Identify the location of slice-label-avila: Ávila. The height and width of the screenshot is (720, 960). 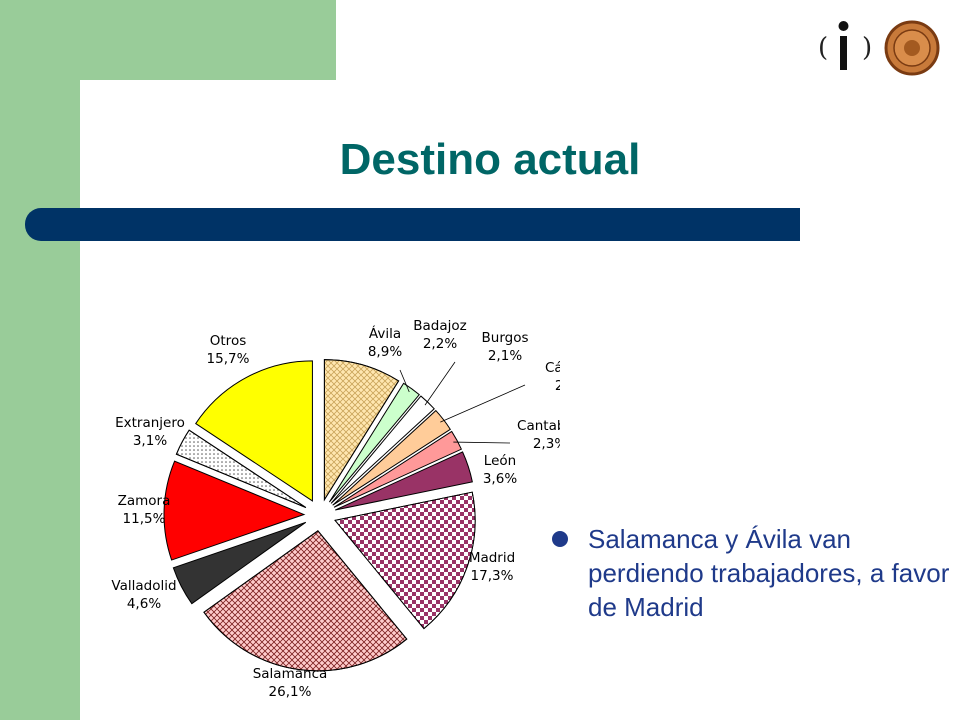
(385, 333).